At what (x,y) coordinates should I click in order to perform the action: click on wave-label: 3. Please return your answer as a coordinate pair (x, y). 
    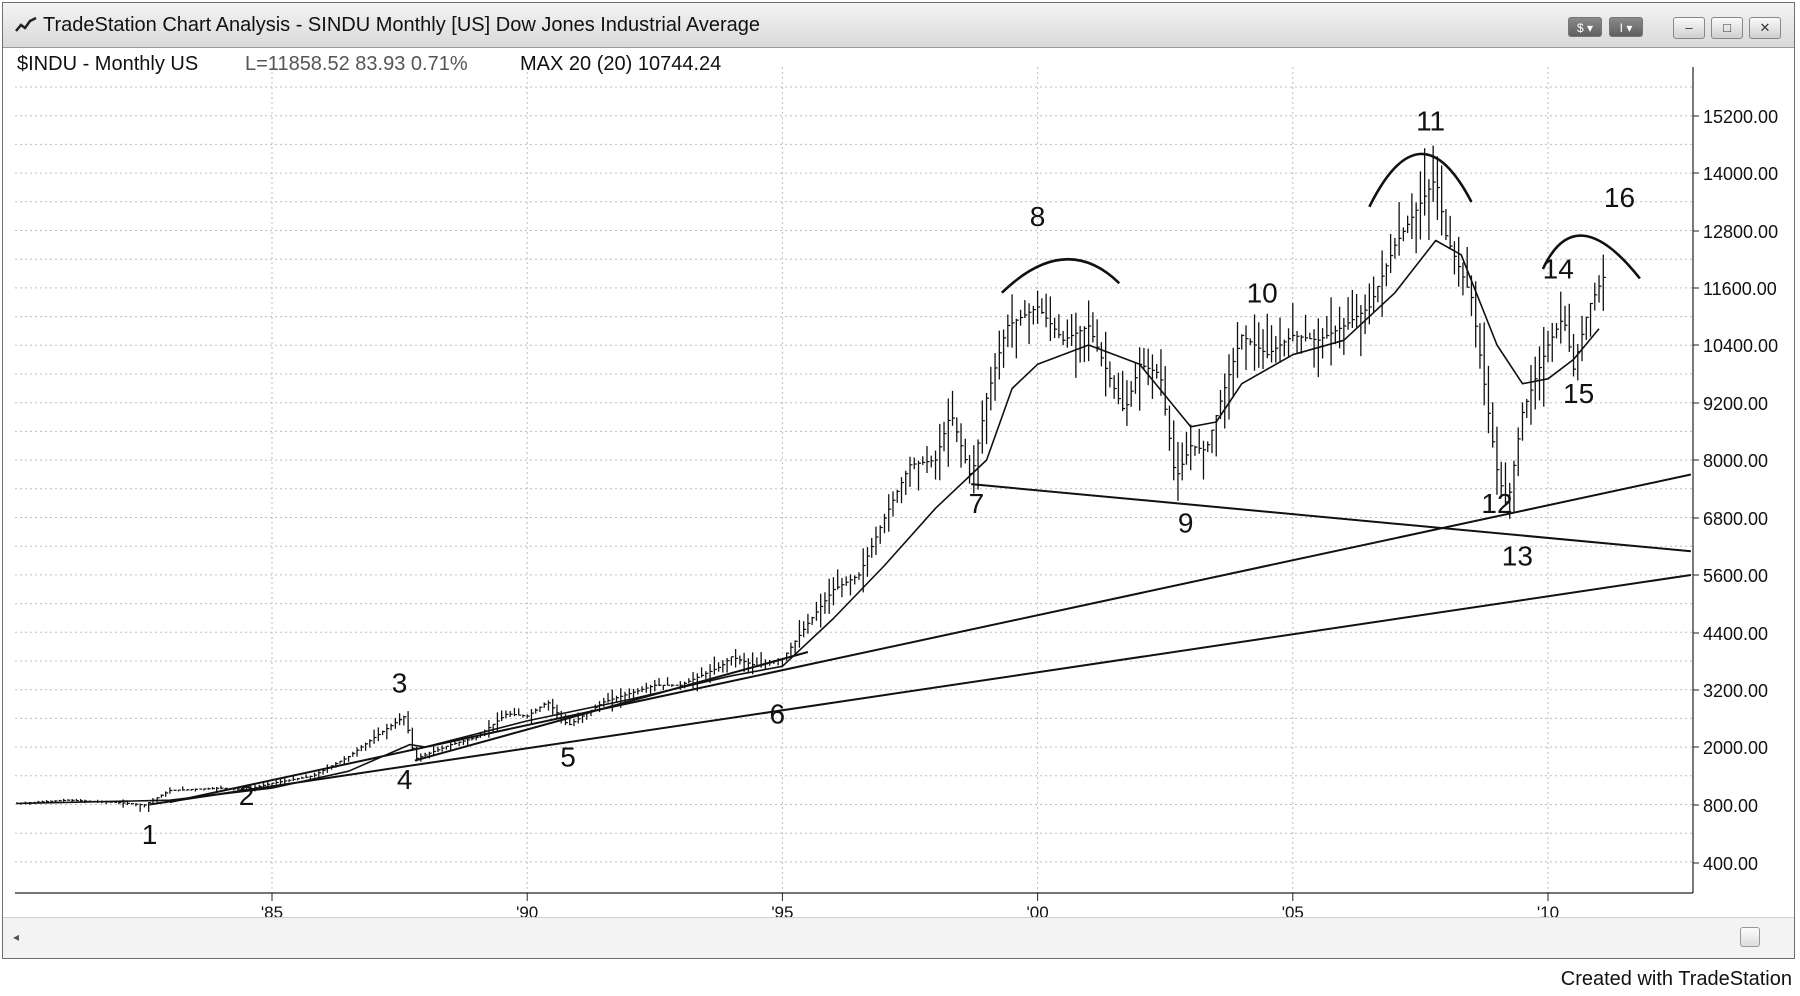
    Looking at the image, I should click on (400, 682).